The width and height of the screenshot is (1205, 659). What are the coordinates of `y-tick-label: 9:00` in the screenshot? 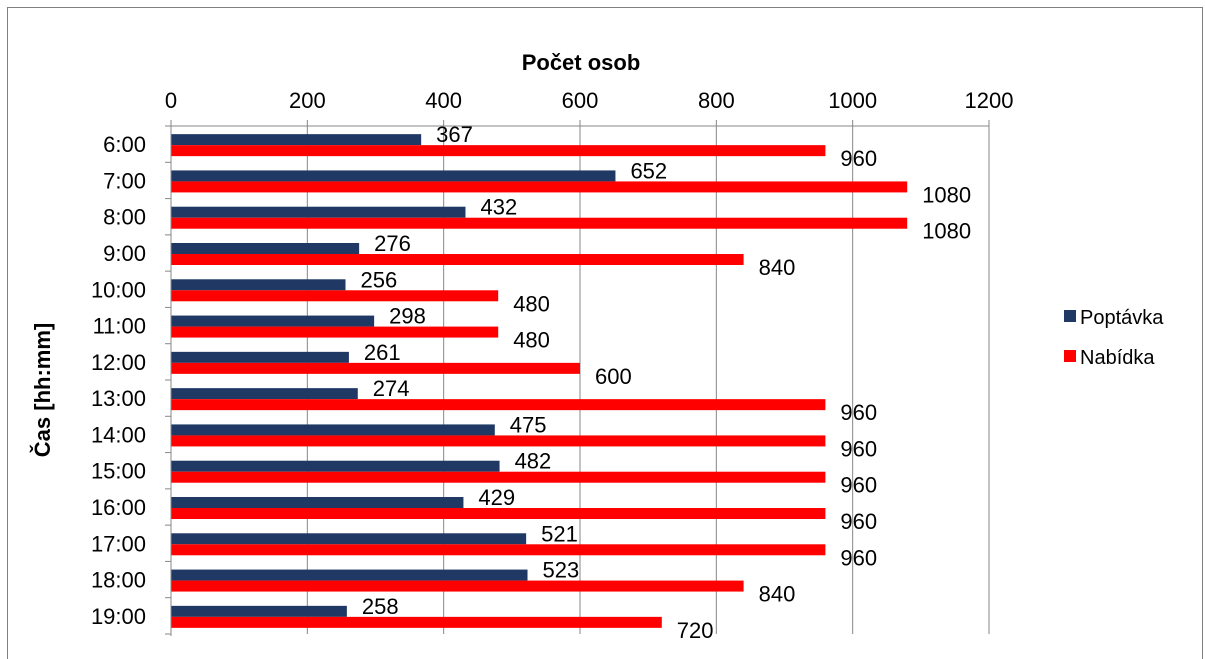 It's located at (124, 253).